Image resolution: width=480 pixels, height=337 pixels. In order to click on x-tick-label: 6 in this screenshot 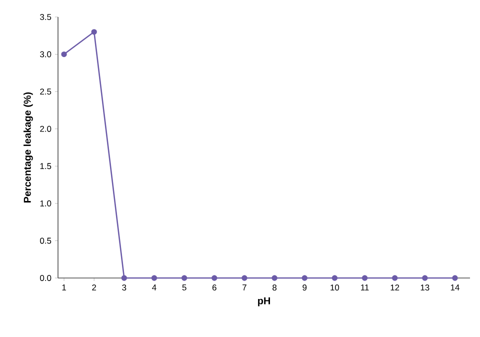, I will do `click(214, 287)`.